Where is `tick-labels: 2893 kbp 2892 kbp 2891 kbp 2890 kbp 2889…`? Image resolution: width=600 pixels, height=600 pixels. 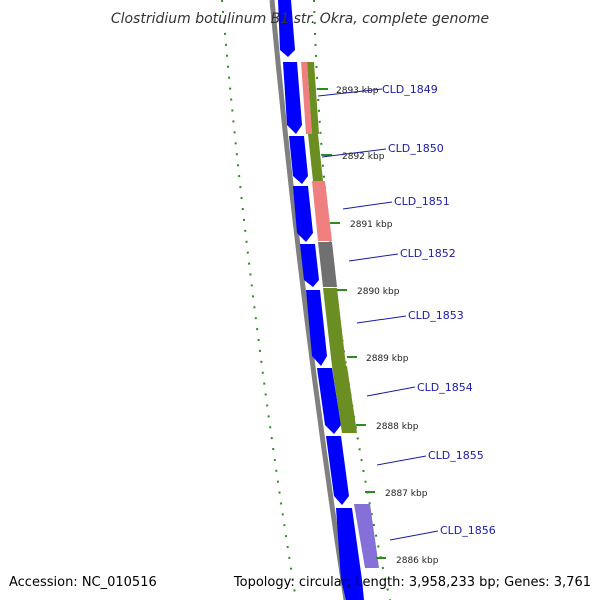 tick-labels: 2893 kbp 2892 kbp 2891 kbp 2890 kbp 2889… is located at coordinates (387, 326).